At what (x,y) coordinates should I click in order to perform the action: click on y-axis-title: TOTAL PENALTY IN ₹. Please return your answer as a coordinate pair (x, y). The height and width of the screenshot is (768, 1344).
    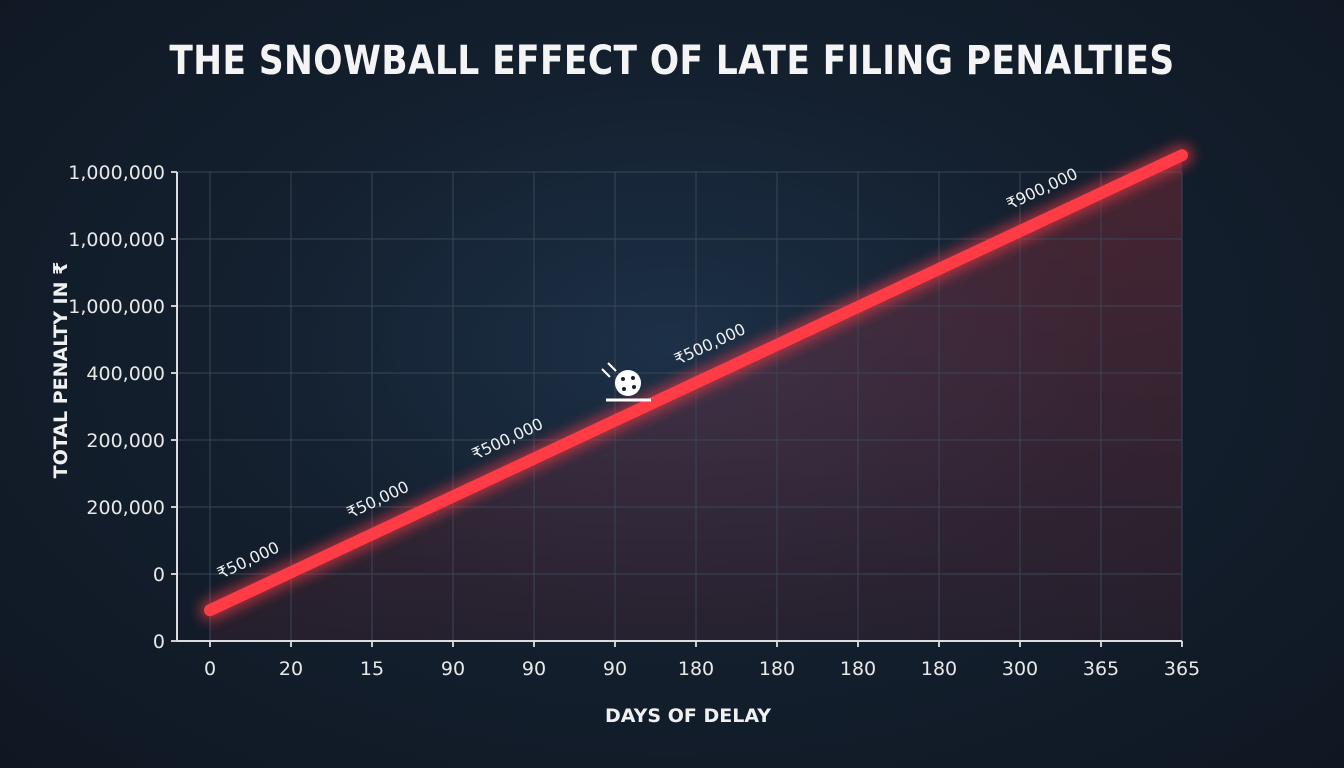
    Looking at the image, I should click on (61, 370).